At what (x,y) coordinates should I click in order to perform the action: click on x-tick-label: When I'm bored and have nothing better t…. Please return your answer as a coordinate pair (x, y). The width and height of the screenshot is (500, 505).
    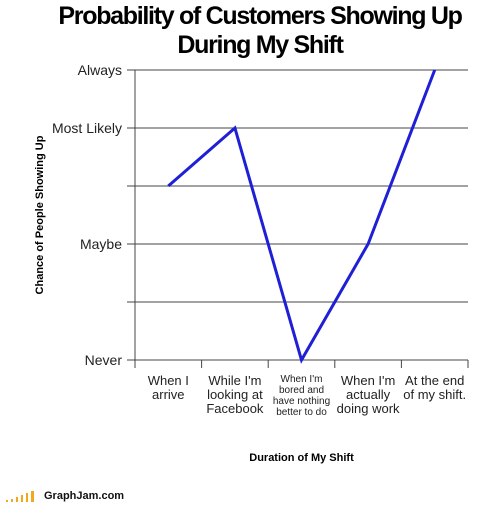
    Looking at the image, I should click on (301, 396).